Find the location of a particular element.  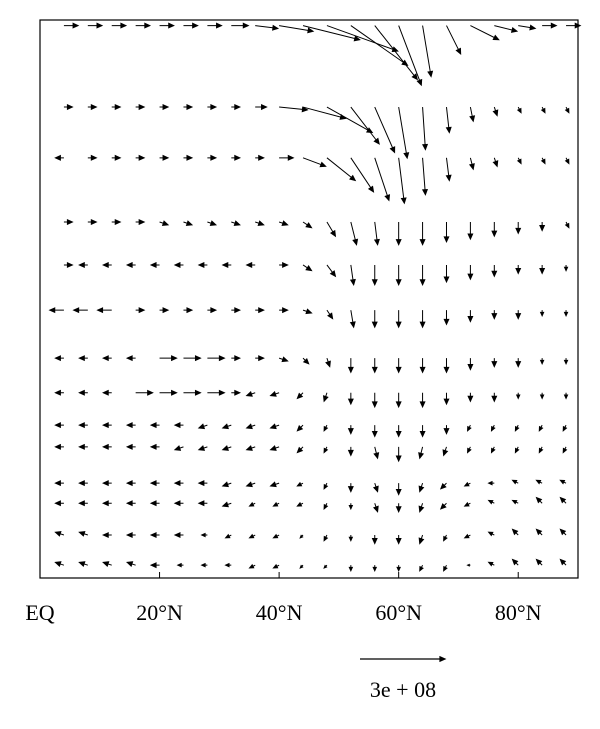

x-tick-label: 80°N is located at coordinates (518, 612).